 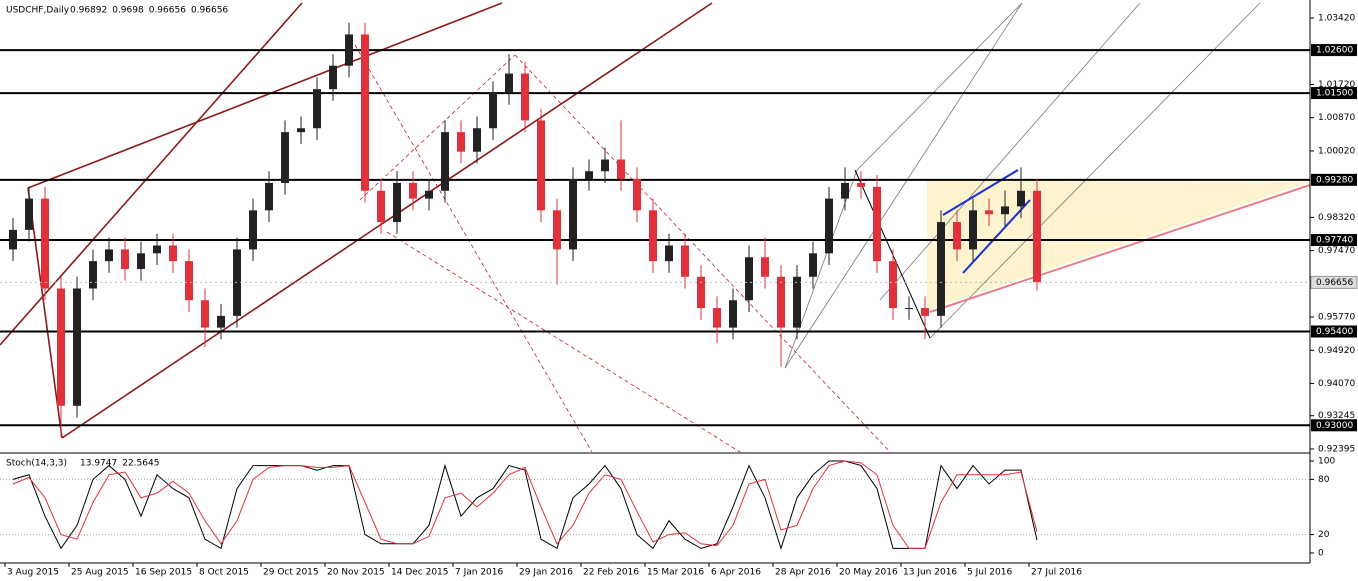 What do you see at coordinates (1336, 449) in the screenshot?
I see `y-tick-label: 0.92395` at bounding box center [1336, 449].